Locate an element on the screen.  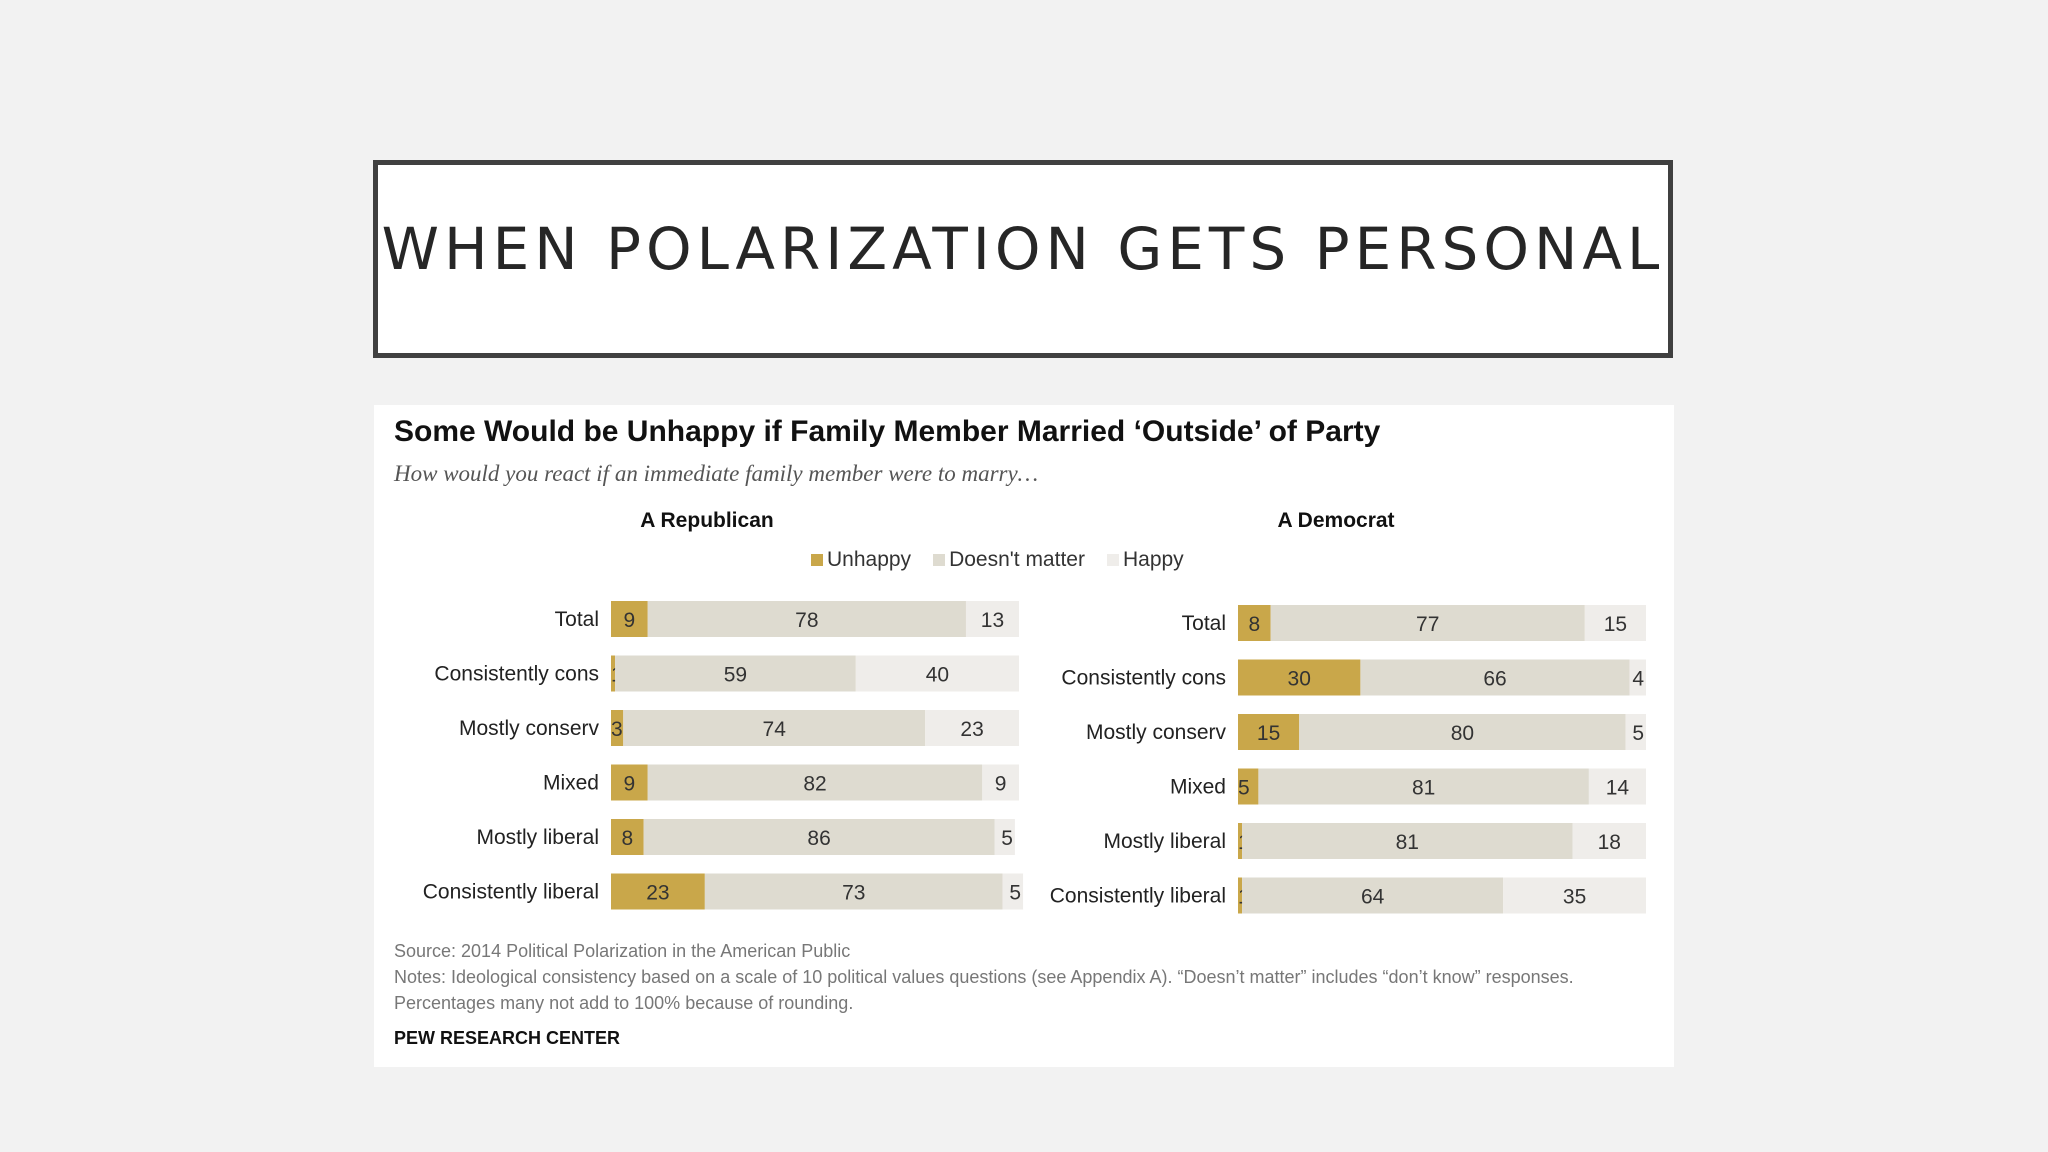
bar-democrat-mostly-liberal-doesnt-matter is located at coordinates (1407, 841).